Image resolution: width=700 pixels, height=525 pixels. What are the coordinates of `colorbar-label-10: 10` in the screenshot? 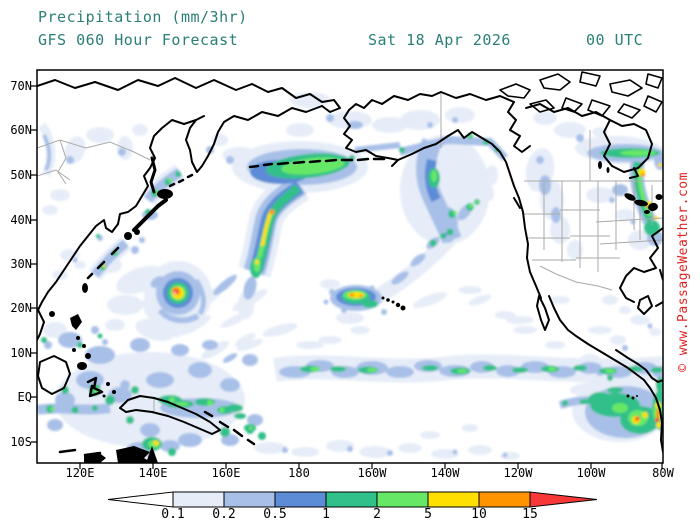 It's located at (479, 514).